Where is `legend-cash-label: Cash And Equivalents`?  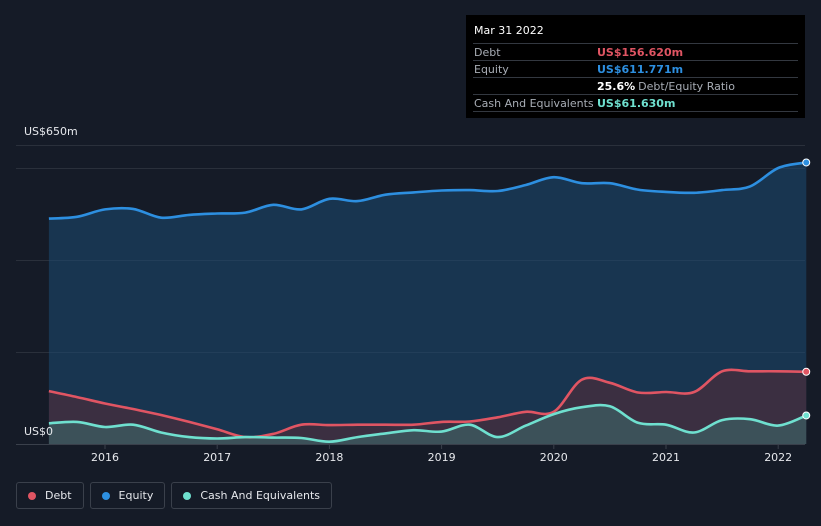
legend-cash-label: Cash And Equivalents is located at coordinates (260, 495).